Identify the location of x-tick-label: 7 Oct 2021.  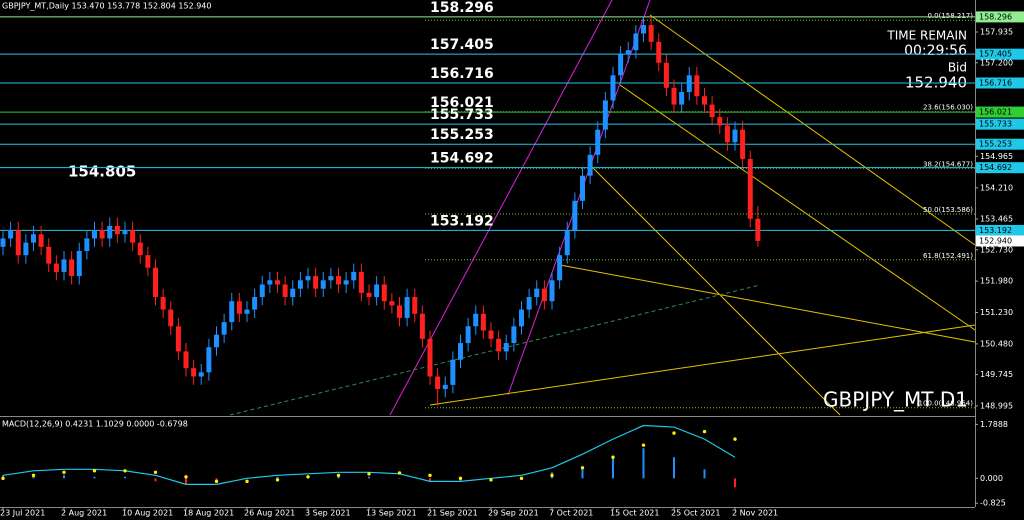
(571, 513).